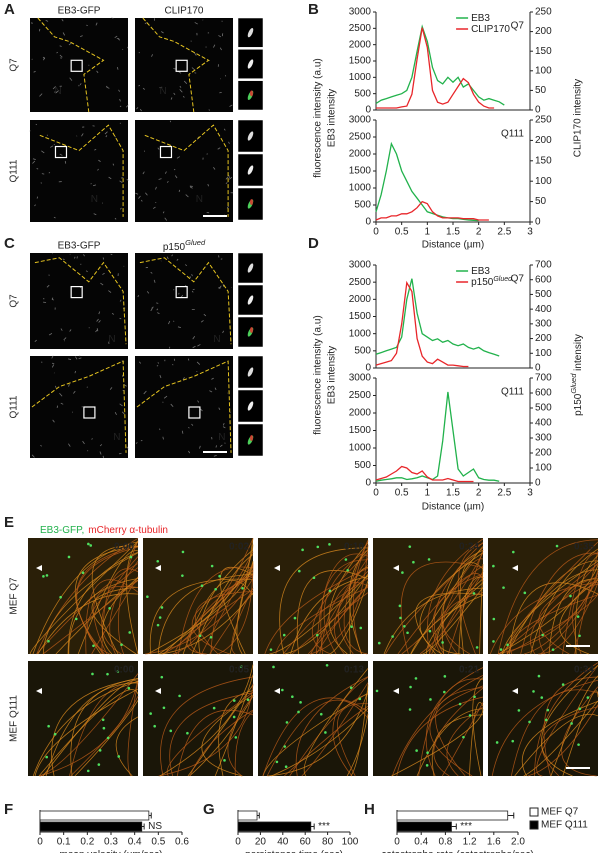 The image size is (607, 853). I want to click on cell-outline, so click(79, 406).